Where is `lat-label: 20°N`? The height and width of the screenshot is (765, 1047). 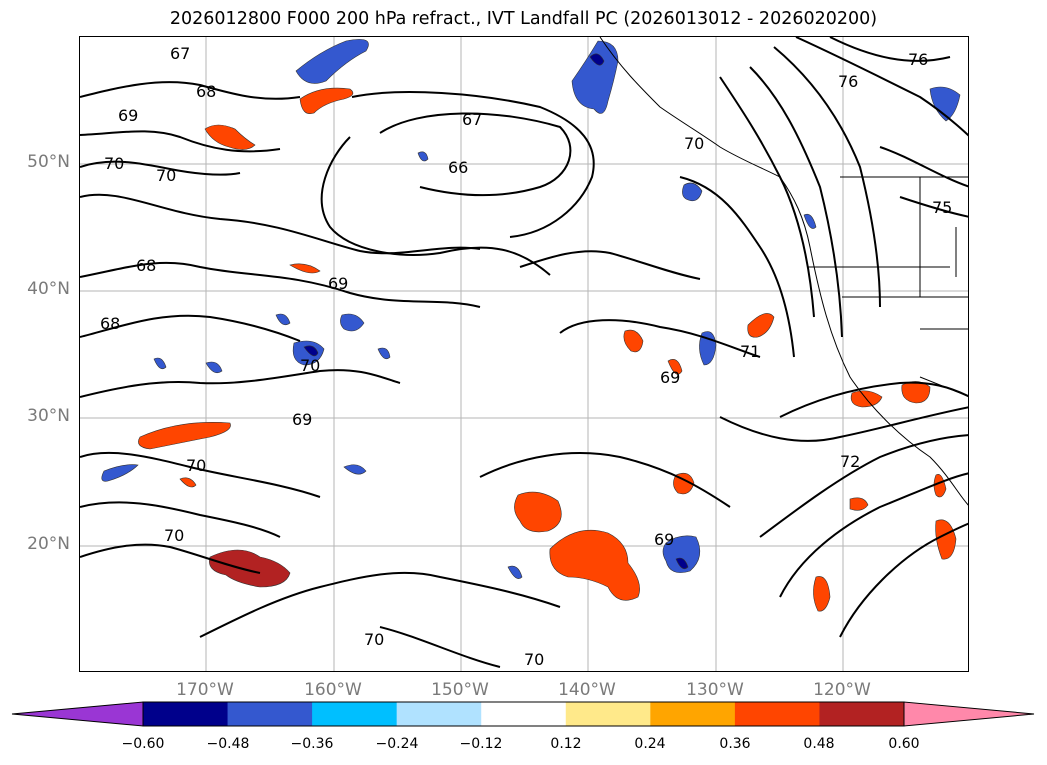 lat-label: 20°N is located at coordinates (48, 544).